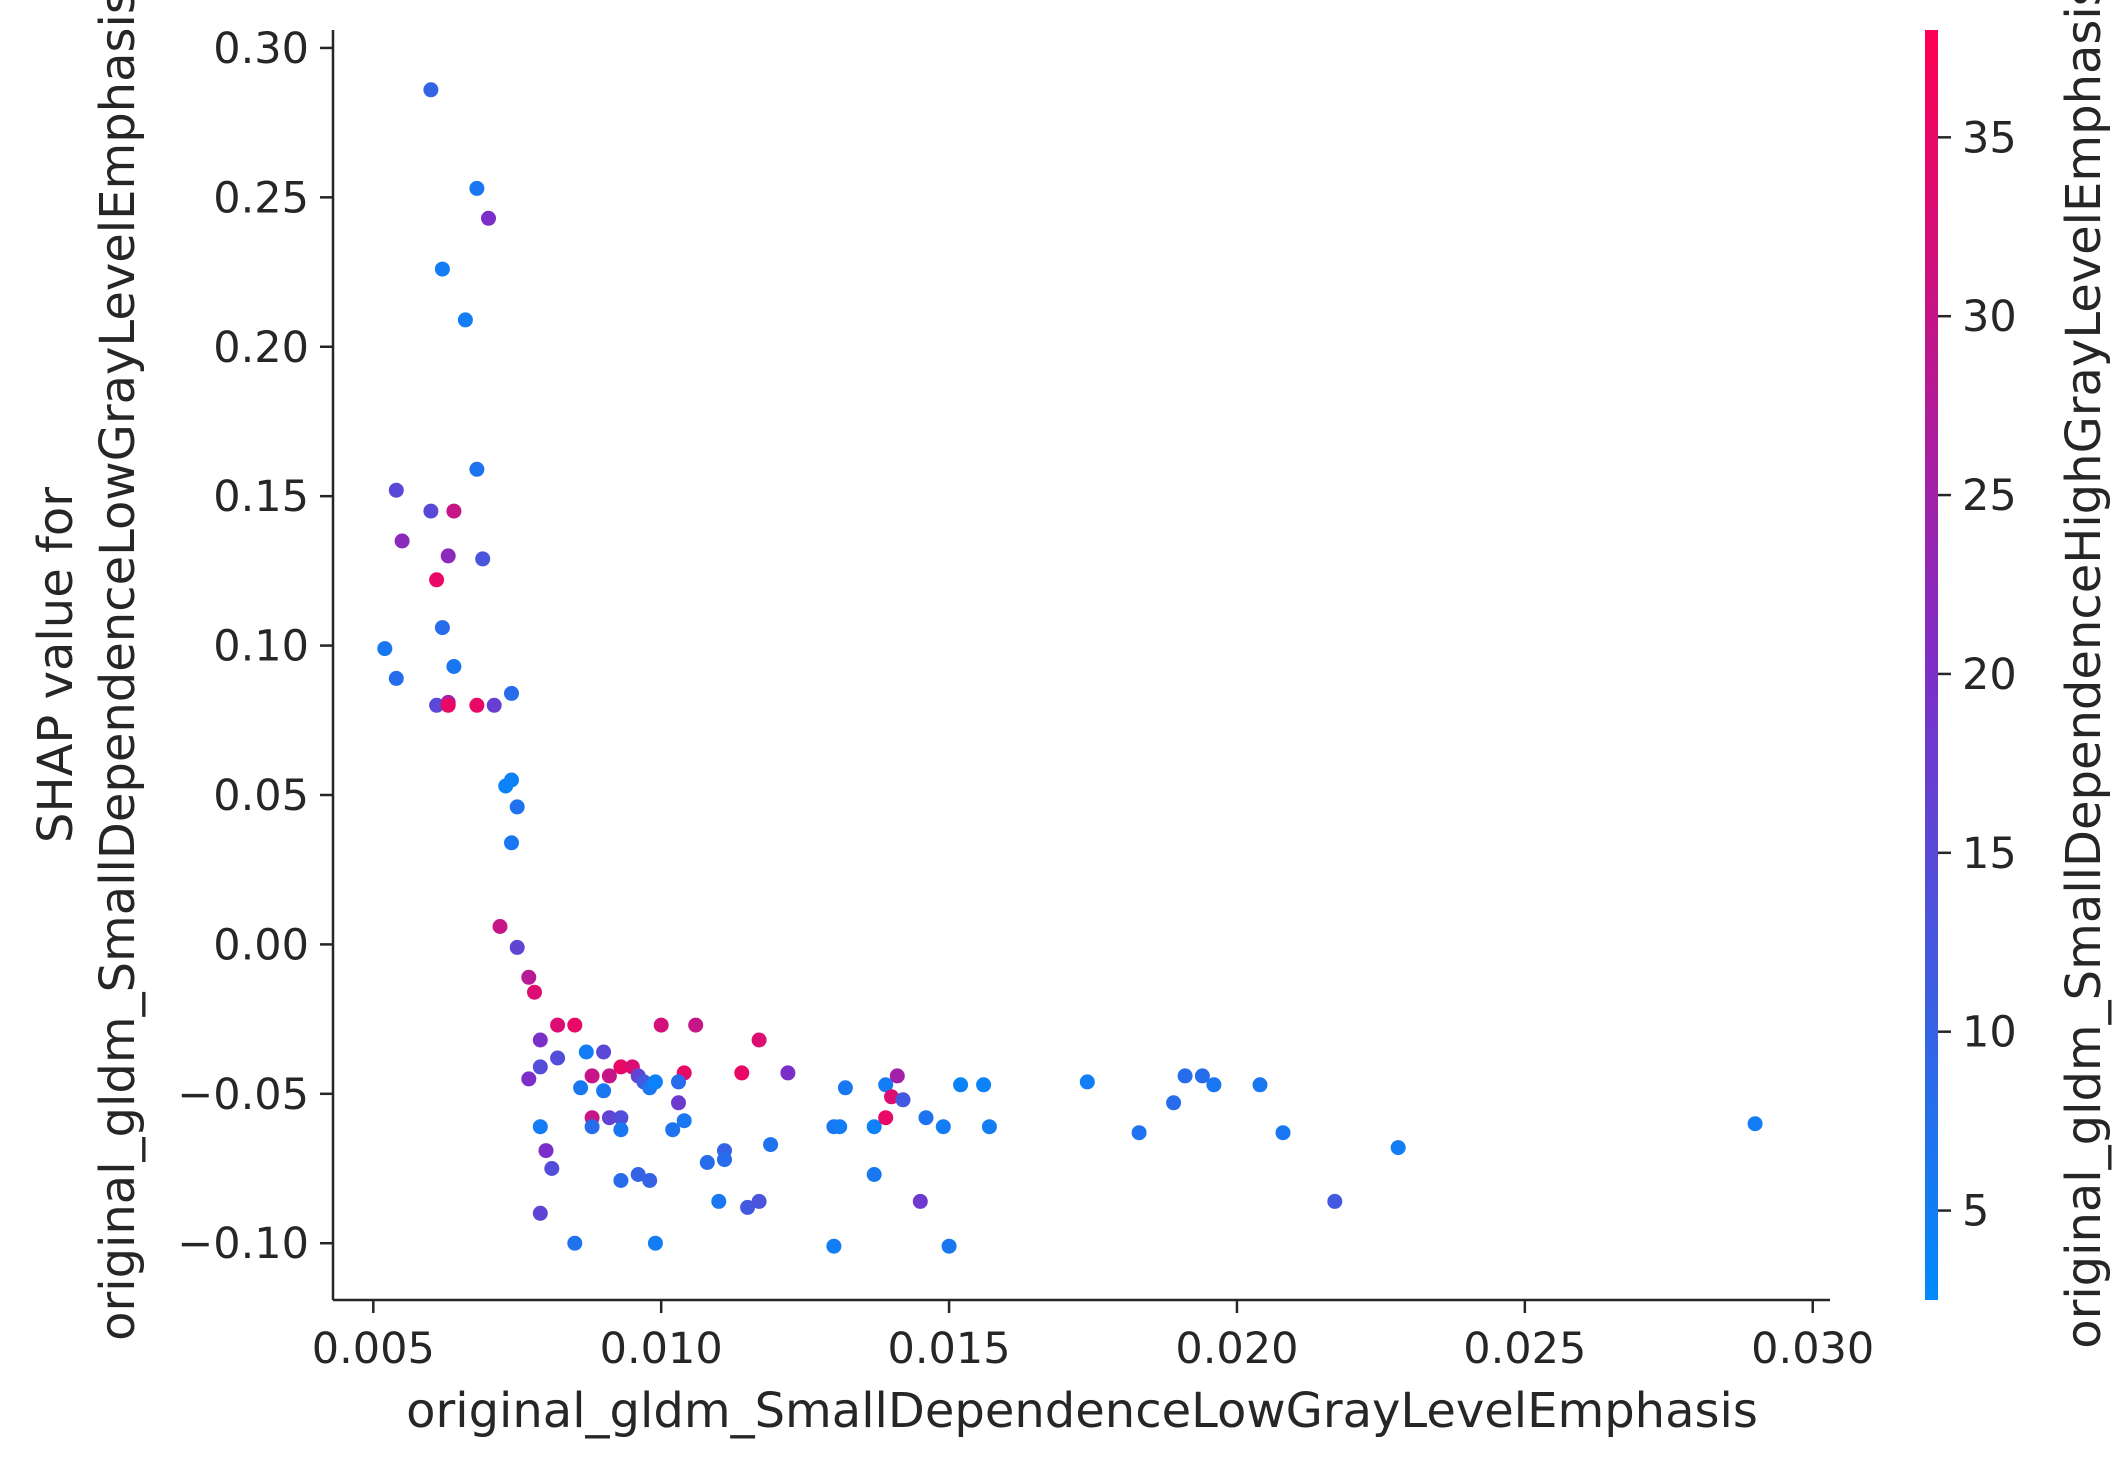 The image size is (2113, 1467). Describe the element at coordinates (1812, 1349) in the screenshot. I see `x-tick-label-5: 0.030` at that location.